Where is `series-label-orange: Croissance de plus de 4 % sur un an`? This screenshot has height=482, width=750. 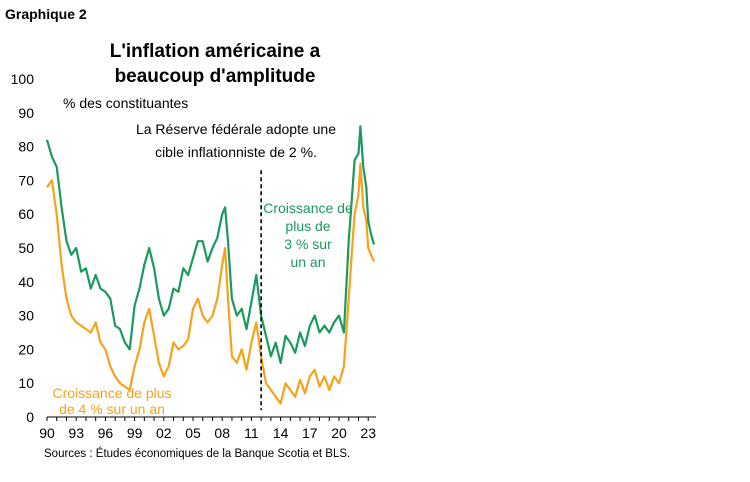
series-label-orange: Croissance de plus de 4 % sur un an is located at coordinates (111, 401).